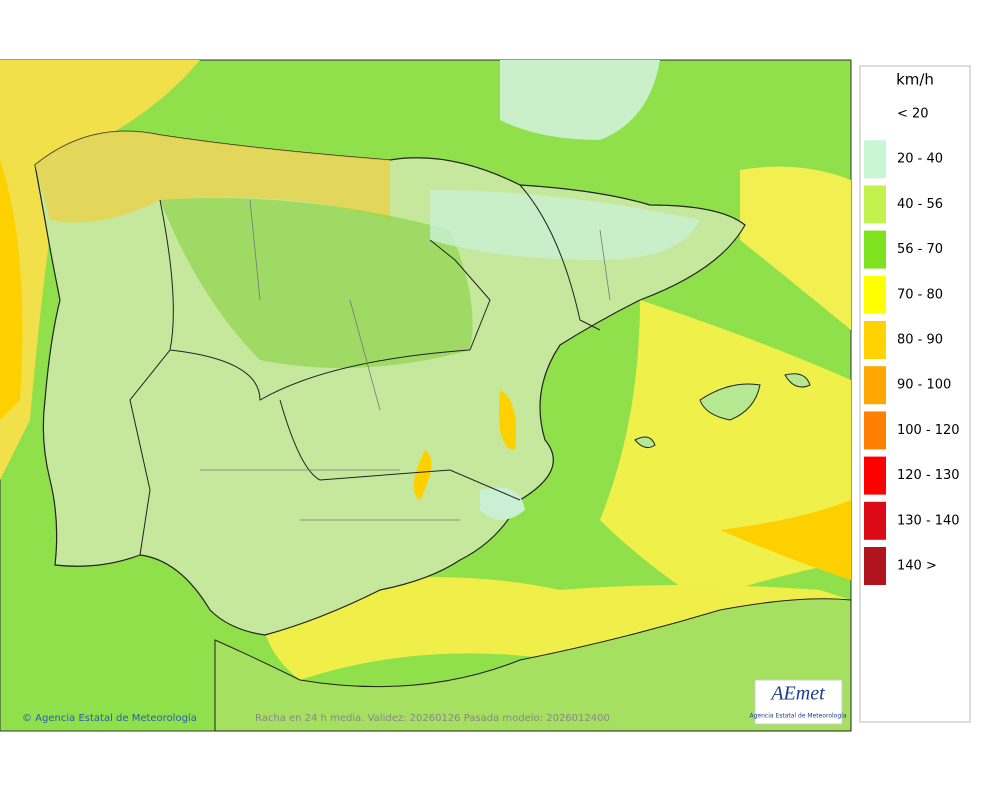 Image resolution: width=1000 pixels, height=790 pixels. What do you see at coordinates (920, 340) in the screenshot?
I see `legend-label: 80 - 90` at bounding box center [920, 340].